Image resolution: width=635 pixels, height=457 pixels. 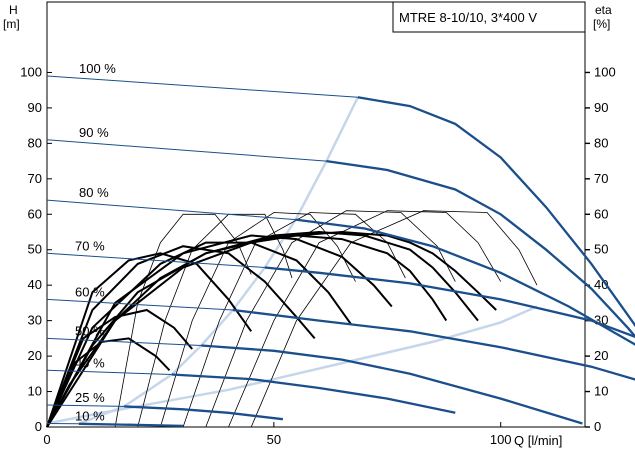 What do you see at coordinates (601, 213) in the screenshot?
I see `right-tick-label: 60` at bounding box center [601, 213].